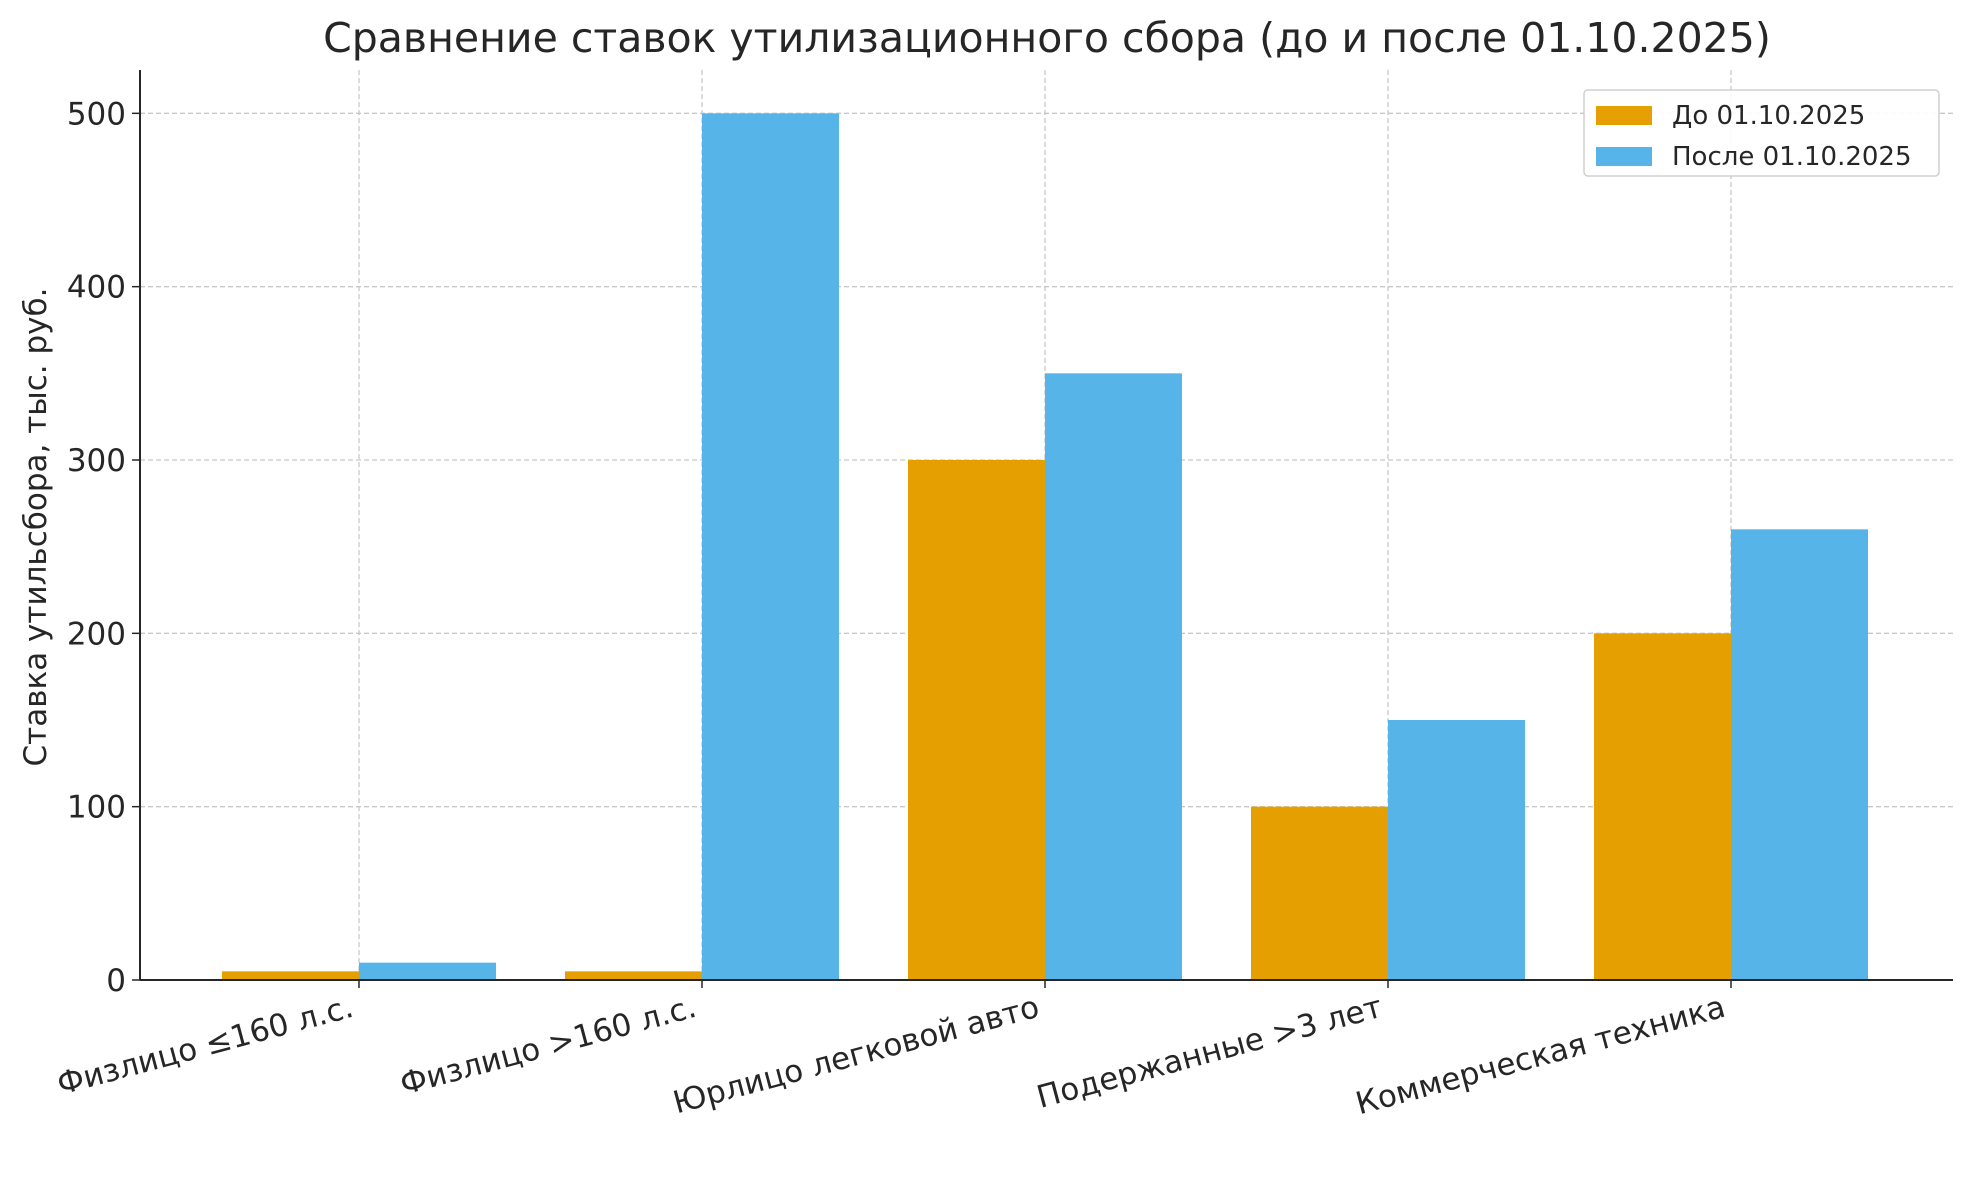 This screenshot has height=1179, width=1966. What do you see at coordinates (103, 547) in the screenshot?
I see `y-ticks: 0 100 200 300 400 500` at bounding box center [103, 547].